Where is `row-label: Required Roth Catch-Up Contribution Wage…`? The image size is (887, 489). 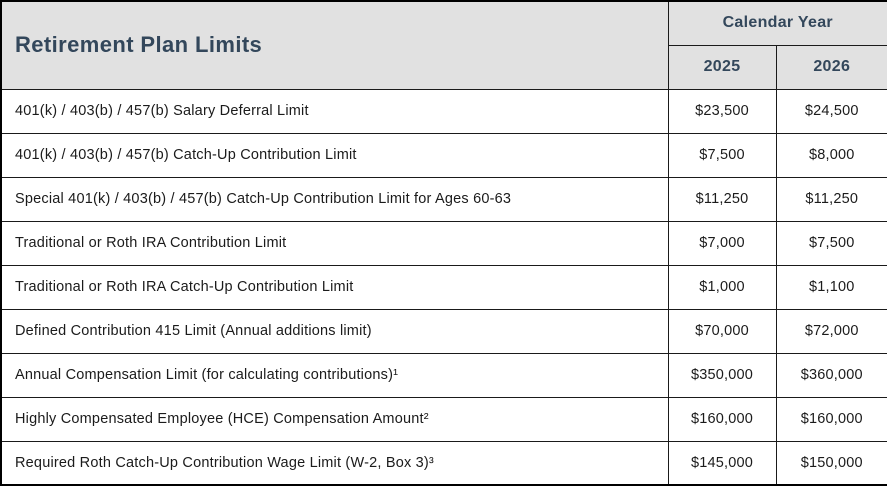 row-label: Required Roth Catch-Up Contribution Wage… is located at coordinates (334, 463).